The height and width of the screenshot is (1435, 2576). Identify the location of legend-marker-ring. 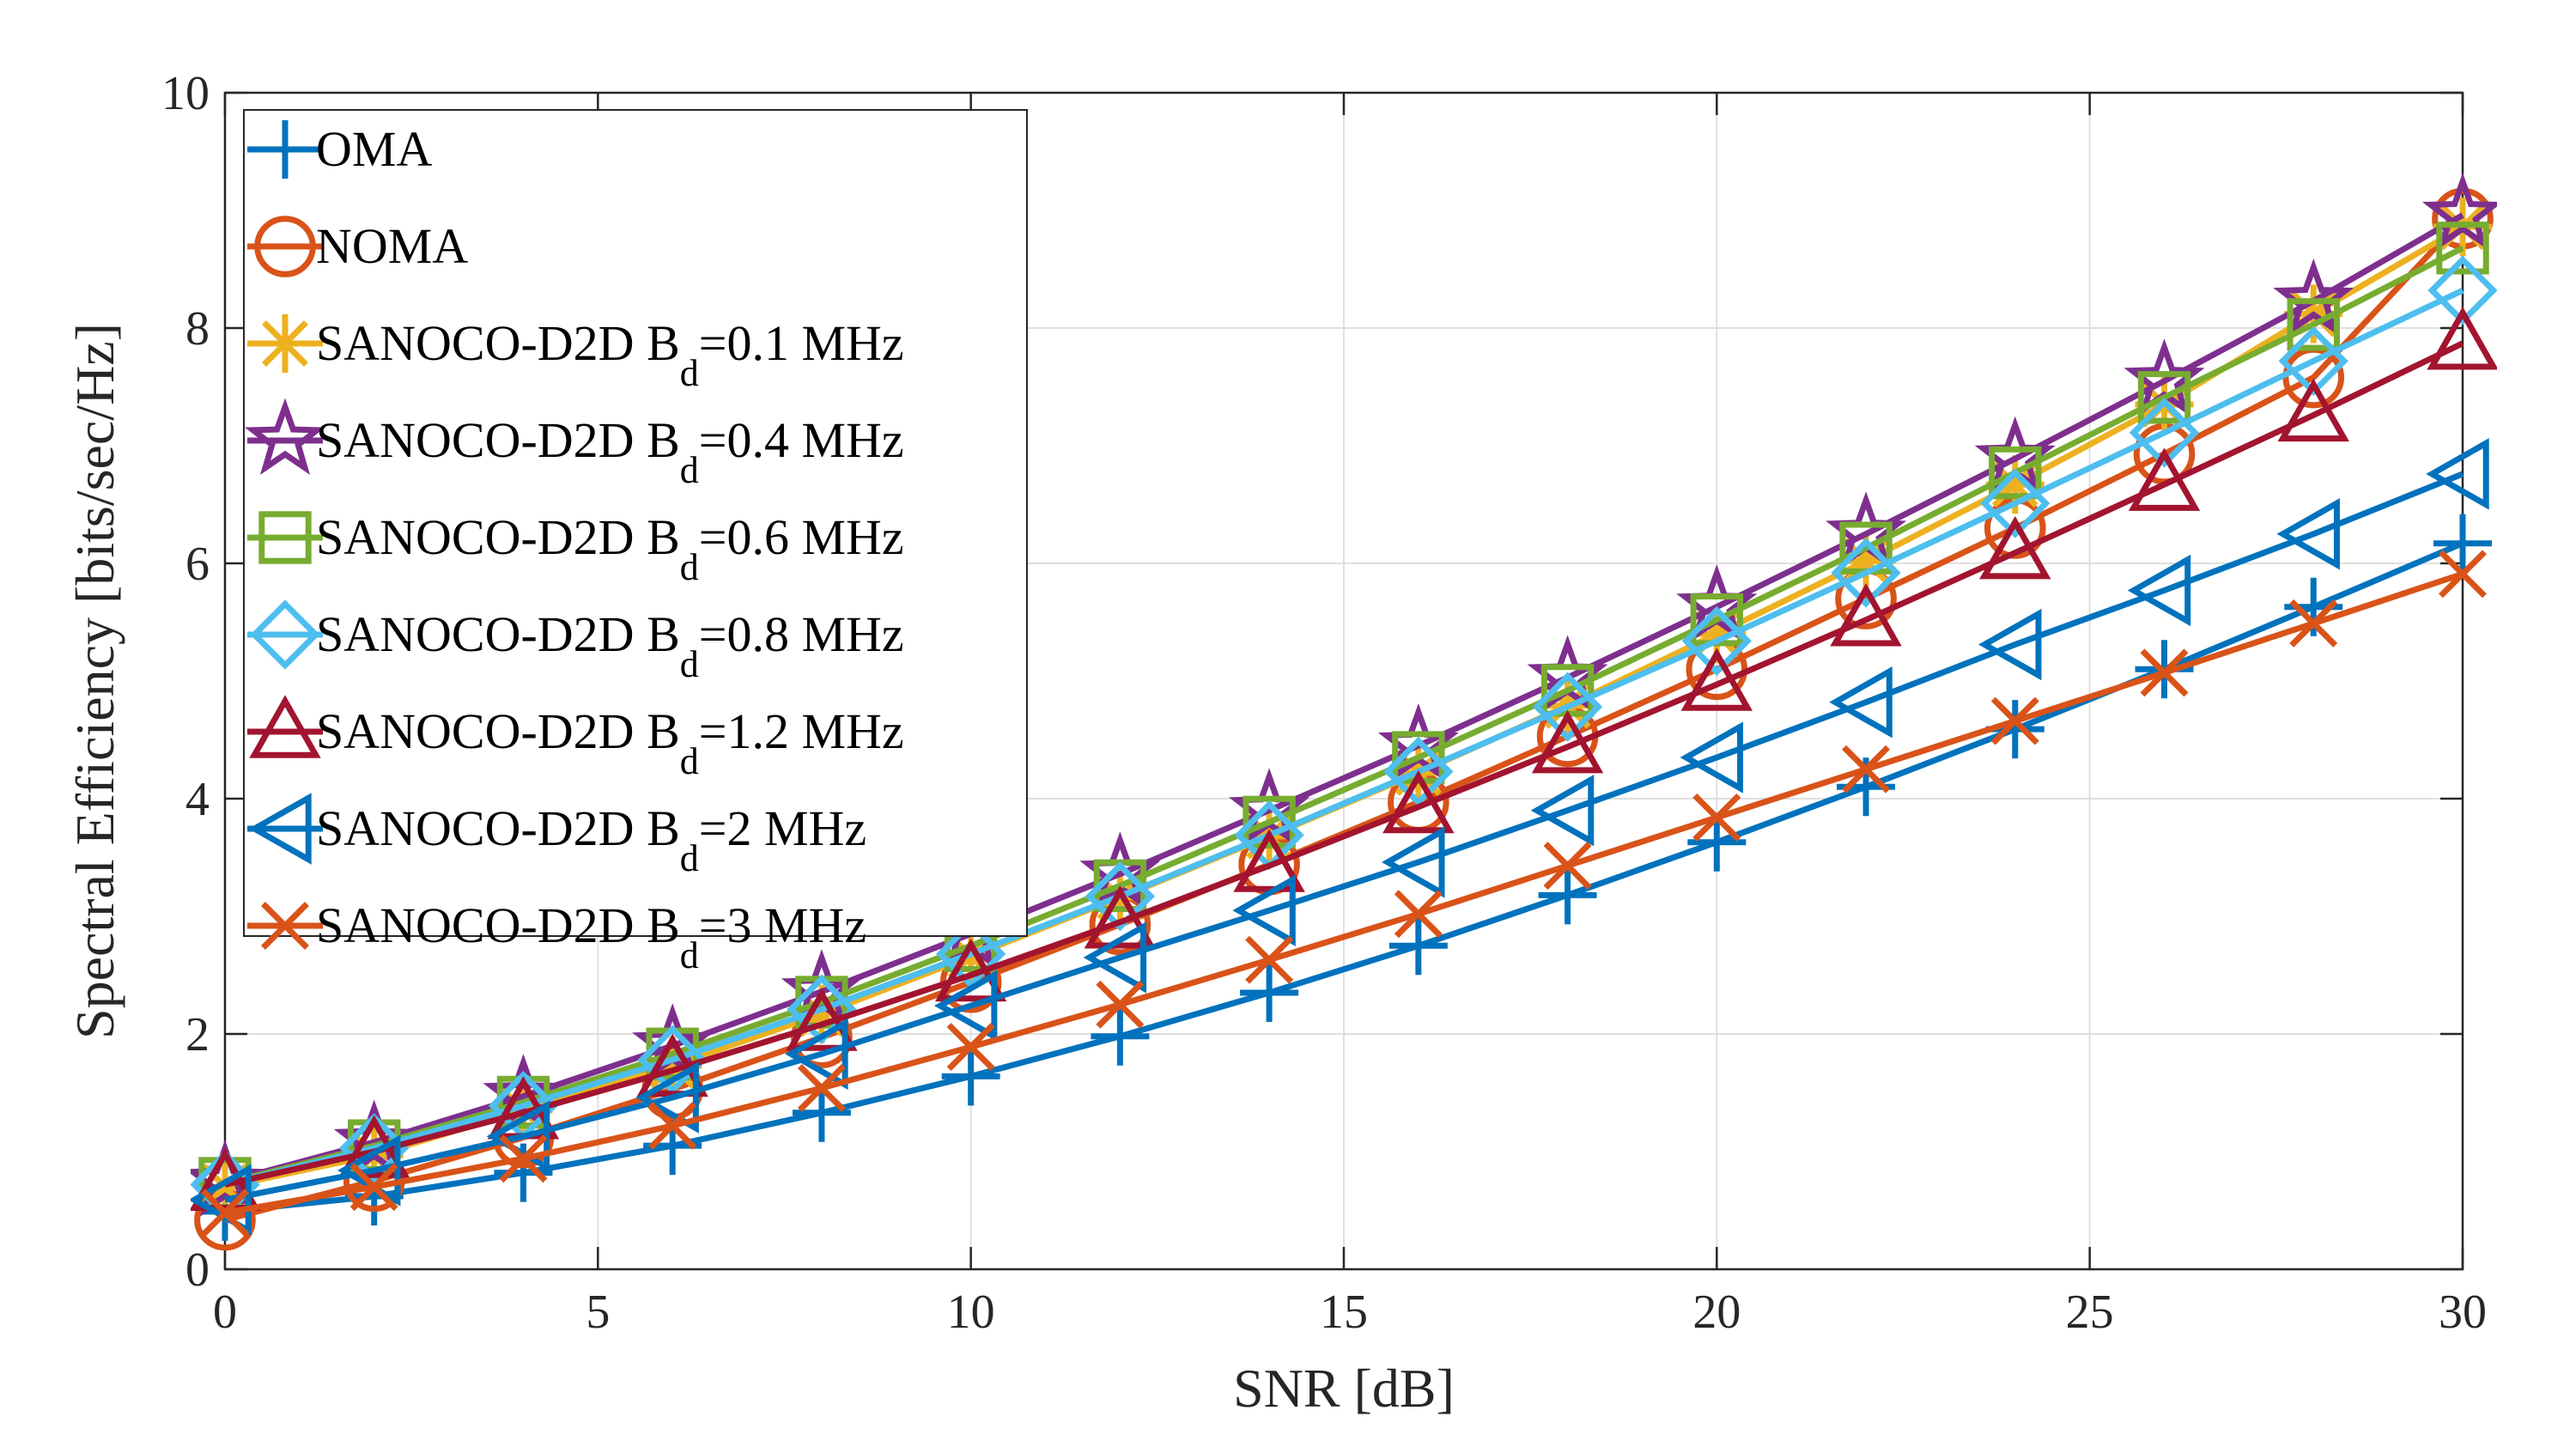
(285, 246).